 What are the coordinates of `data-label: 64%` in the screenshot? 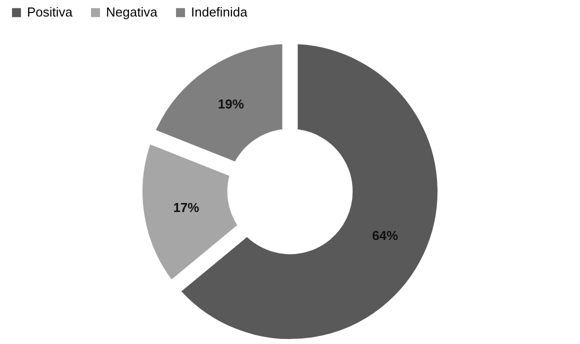 It's located at (385, 236).